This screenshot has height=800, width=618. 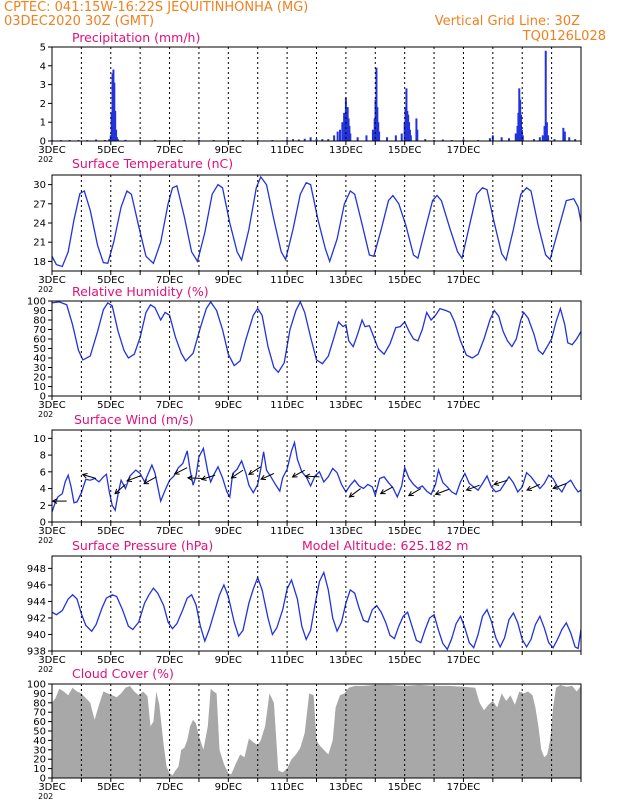 I want to click on y-tick-label: 20, so click(x=39, y=378).